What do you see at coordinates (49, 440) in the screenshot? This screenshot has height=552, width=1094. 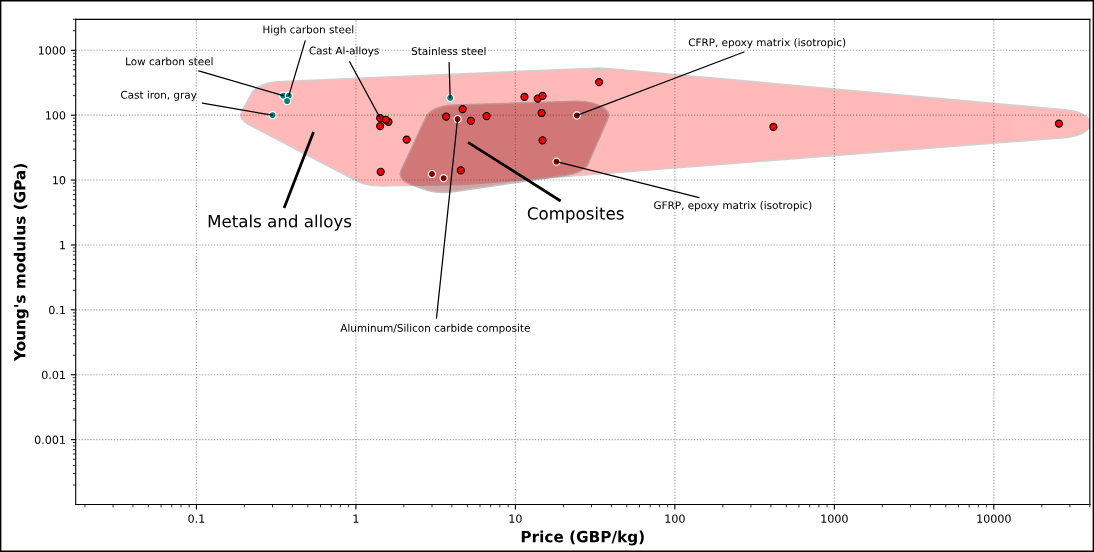 I see `y-tick-label: 0.001` at bounding box center [49, 440].